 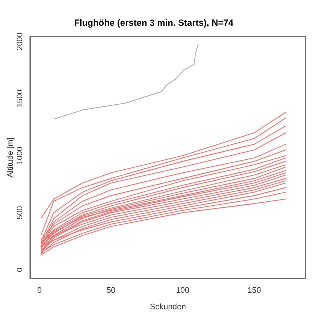 I want to click on y-tick-label: 0, so click(x=19, y=269).